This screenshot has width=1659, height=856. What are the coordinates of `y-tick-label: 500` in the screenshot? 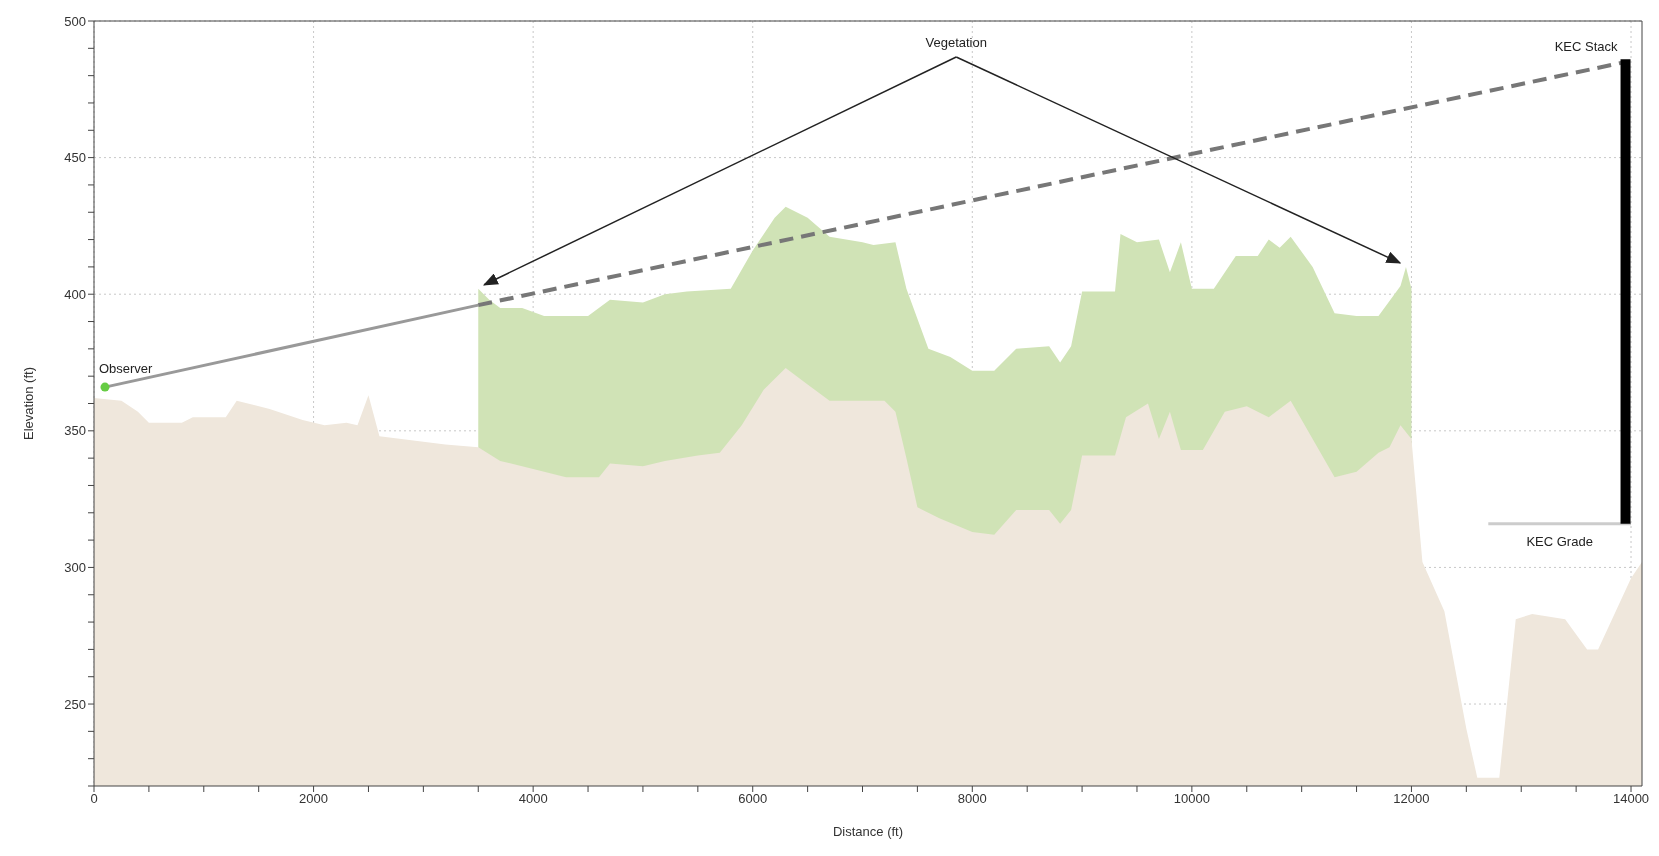 It's located at (75, 21).